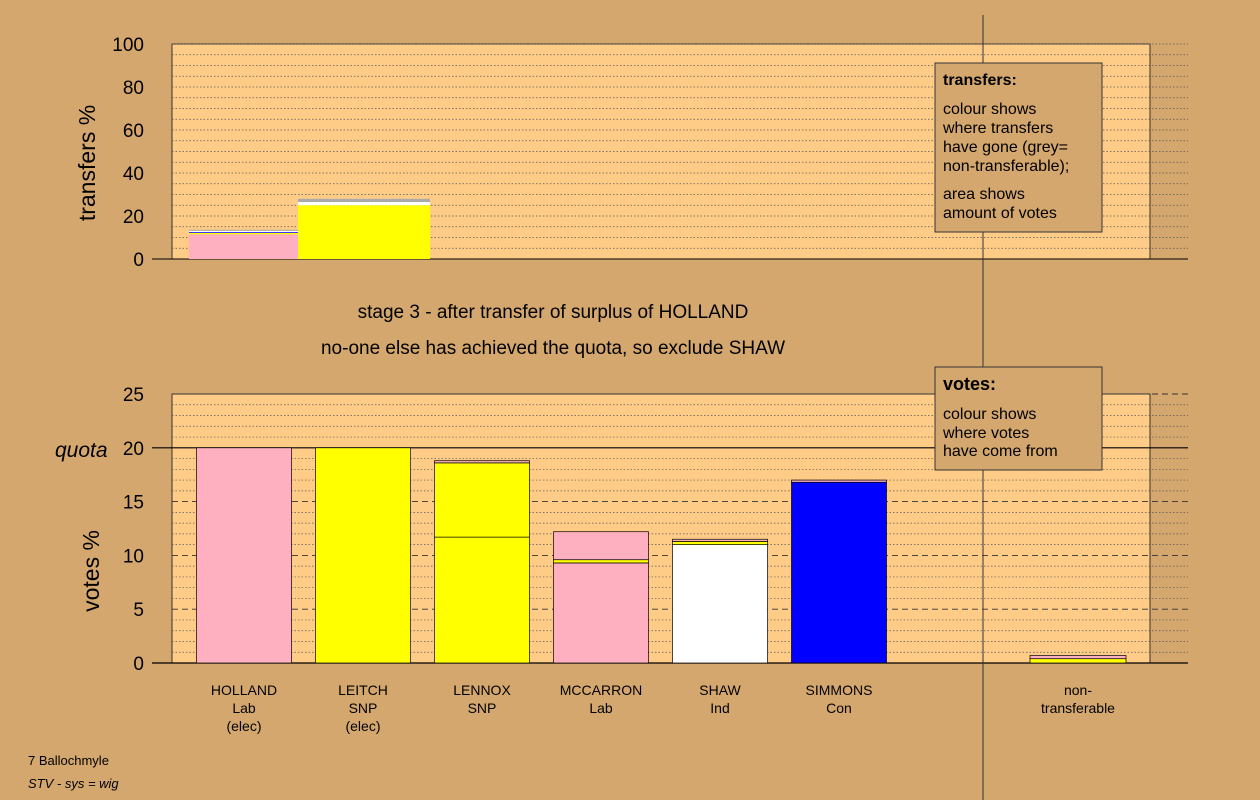 This screenshot has width=1260, height=800. Describe the element at coordinates (244, 690) in the screenshot. I see `candidate-label: HOLLAND` at that location.